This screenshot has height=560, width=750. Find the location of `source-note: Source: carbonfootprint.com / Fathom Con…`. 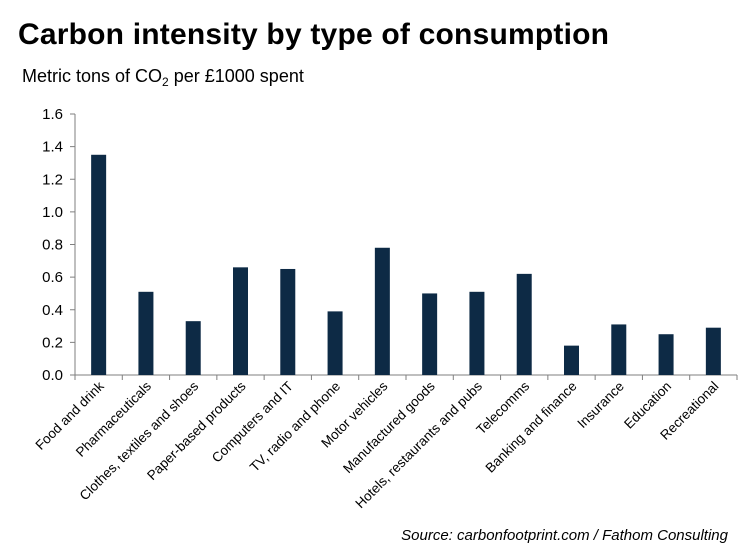

source-note: Source: carbonfootprint.com / Fathom Con… is located at coordinates (564, 535).